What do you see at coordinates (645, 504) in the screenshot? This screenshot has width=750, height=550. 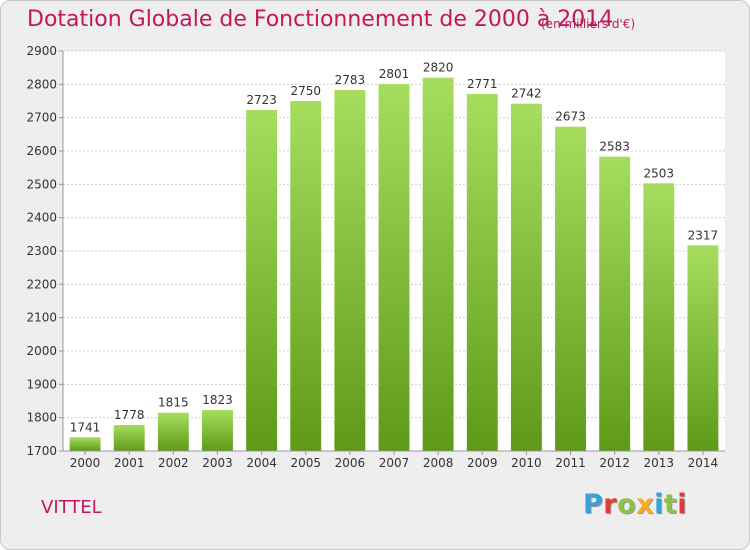 I see `logo-letter: x` at bounding box center [645, 504].